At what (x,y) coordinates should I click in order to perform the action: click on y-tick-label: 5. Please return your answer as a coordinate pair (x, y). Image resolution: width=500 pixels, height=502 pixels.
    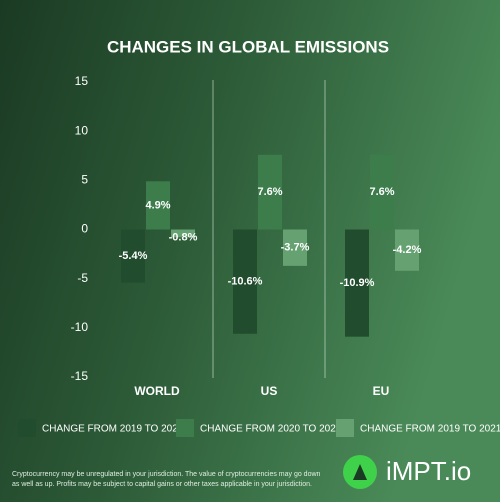
    Looking at the image, I should click on (84, 180).